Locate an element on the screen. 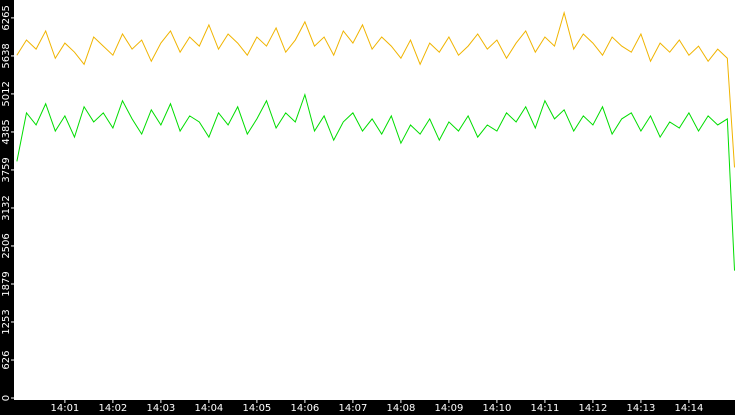 This screenshot has height=415, width=735. x-tick-label: 14:11 is located at coordinates (544, 408).